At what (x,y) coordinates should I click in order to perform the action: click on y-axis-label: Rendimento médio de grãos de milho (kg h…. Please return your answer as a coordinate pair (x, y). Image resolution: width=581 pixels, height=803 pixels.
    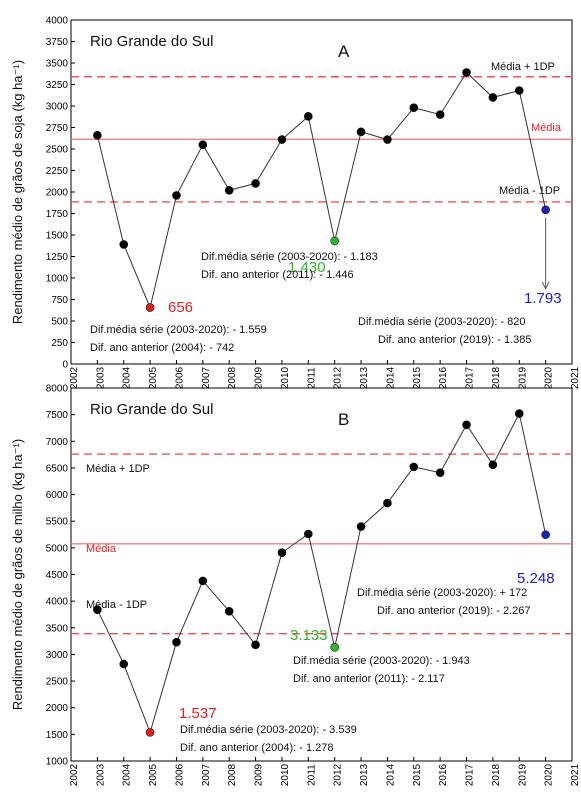
    Looking at the image, I should click on (17, 574).